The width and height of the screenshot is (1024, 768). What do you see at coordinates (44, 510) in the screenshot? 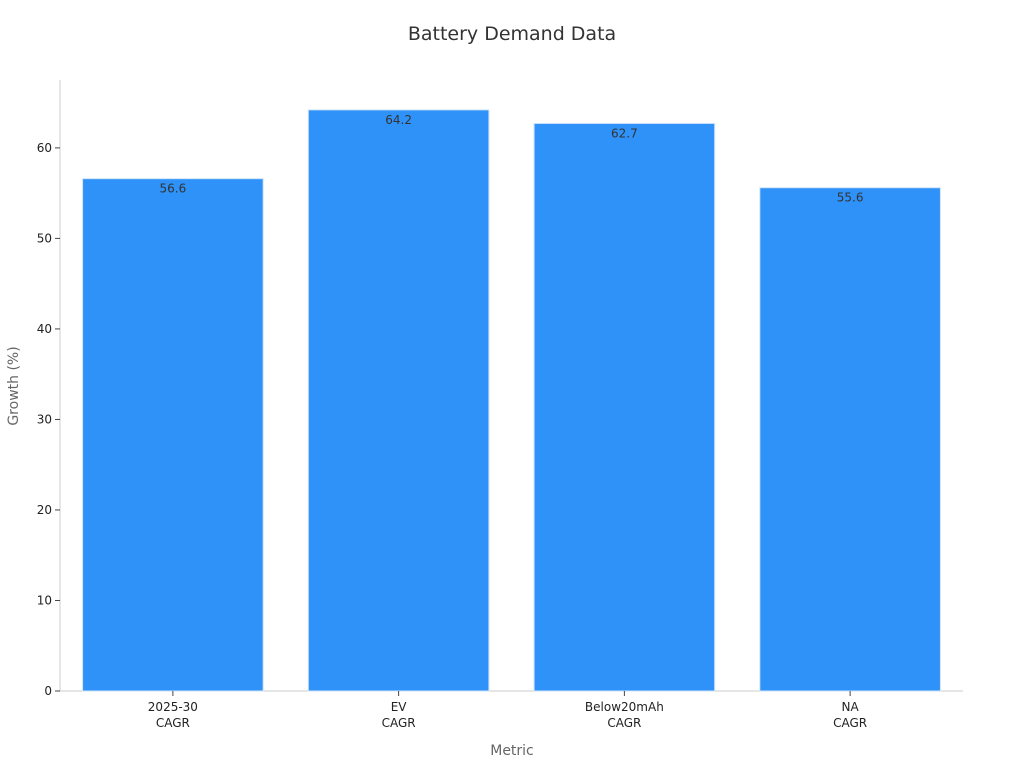
I see `y-tick-label: 20` at bounding box center [44, 510].